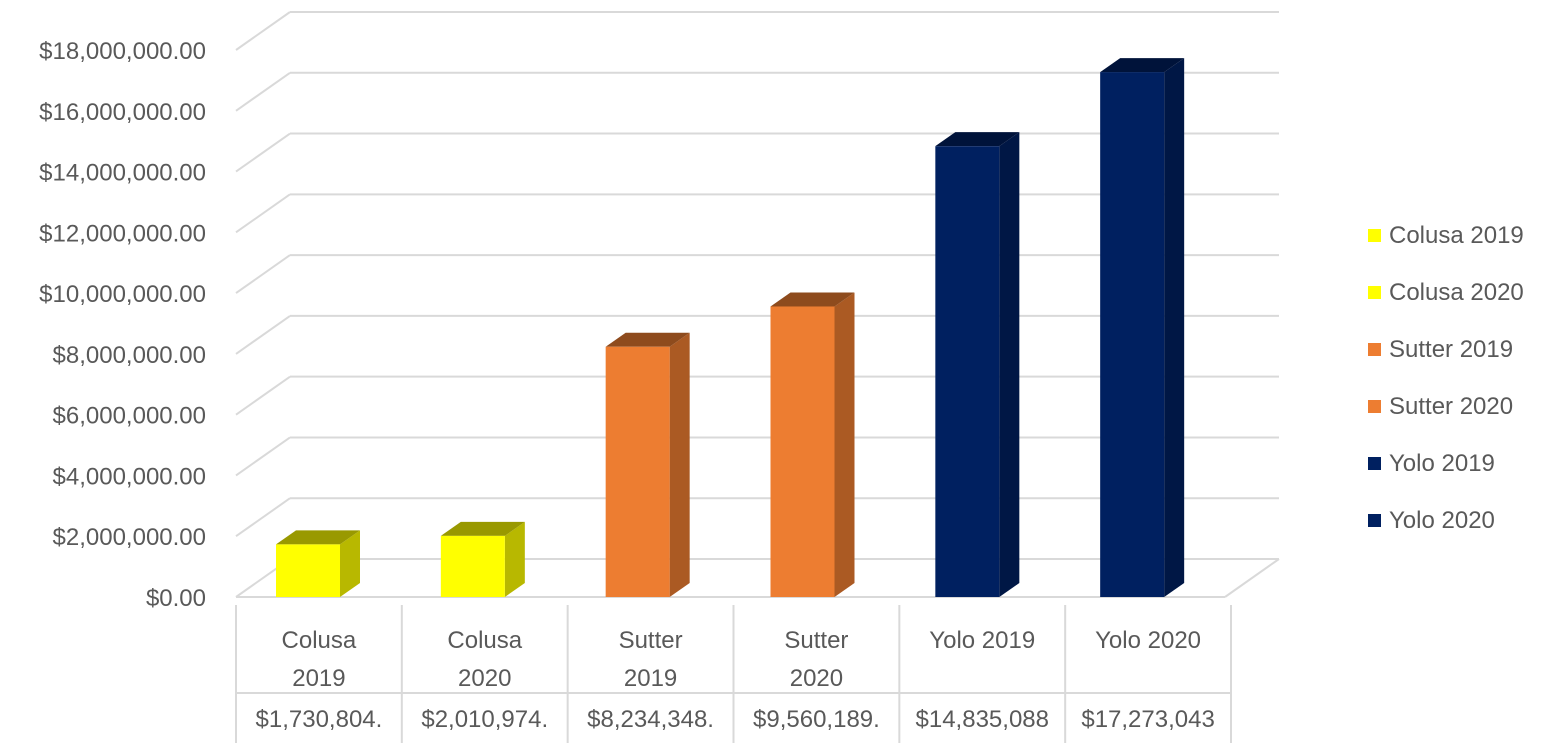 The height and width of the screenshot is (743, 1547). I want to click on y-tick-label: $12,000,000.00, so click(122, 233).